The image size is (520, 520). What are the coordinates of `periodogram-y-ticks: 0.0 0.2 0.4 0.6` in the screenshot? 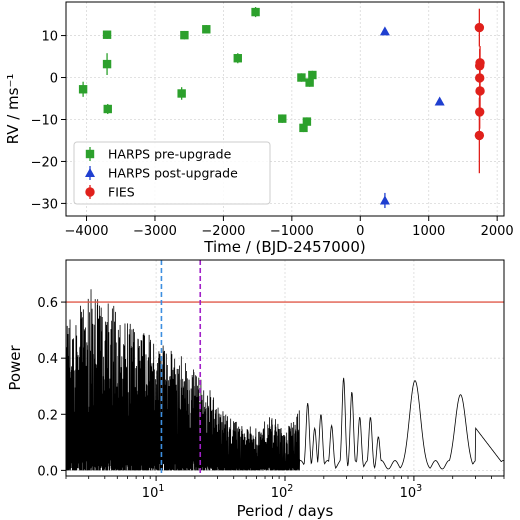 It's located at (51, 387).